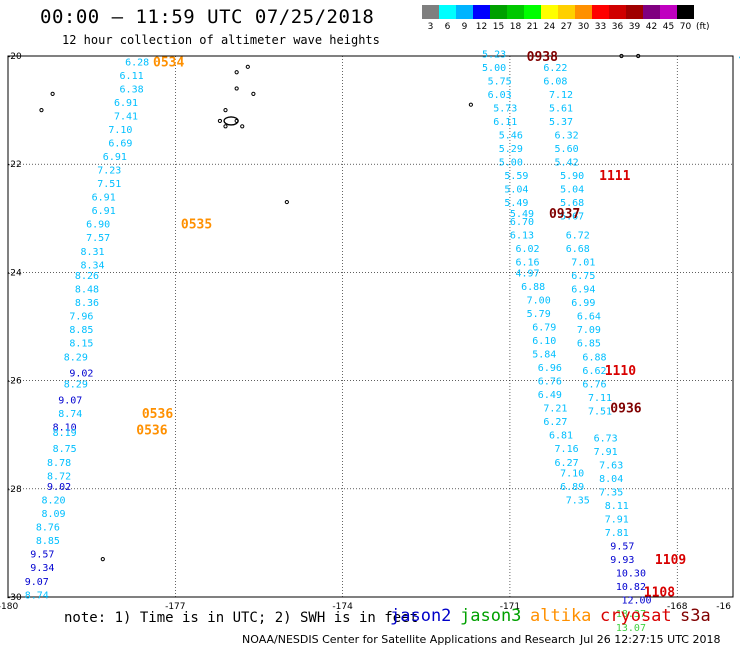 The image size is (740, 650). Describe the element at coordinates (539, 314) in the screenshot. I see `swh-value: 5.79` at that location.